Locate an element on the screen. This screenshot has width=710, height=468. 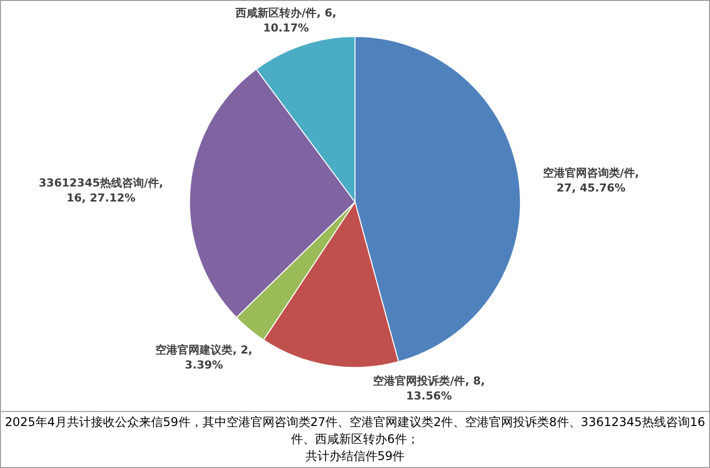
text: 共计办结信件59件 is located at coordinates (355, 456).